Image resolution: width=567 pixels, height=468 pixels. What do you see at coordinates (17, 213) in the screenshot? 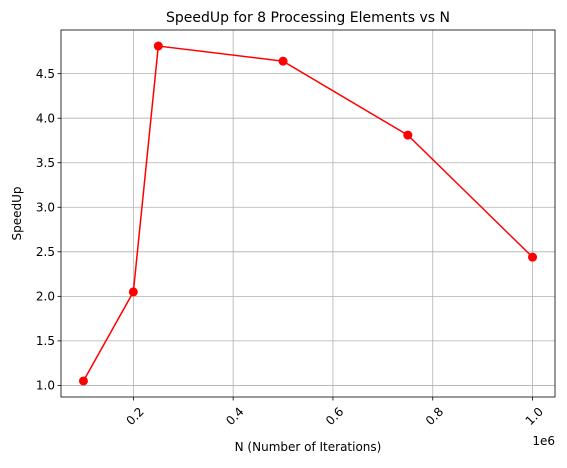
I see `y-axis-label: SpeedUp` at bounding box center [17, 213].